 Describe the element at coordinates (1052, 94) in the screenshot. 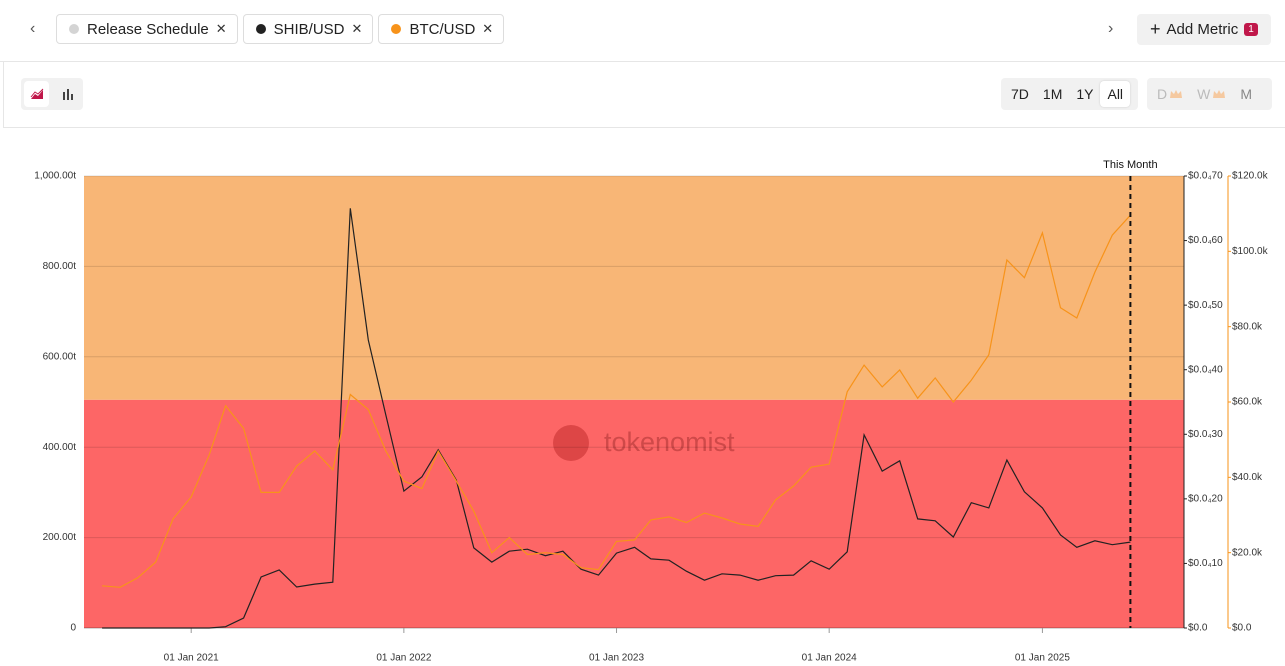

I see `range-button: 1M` at that location.